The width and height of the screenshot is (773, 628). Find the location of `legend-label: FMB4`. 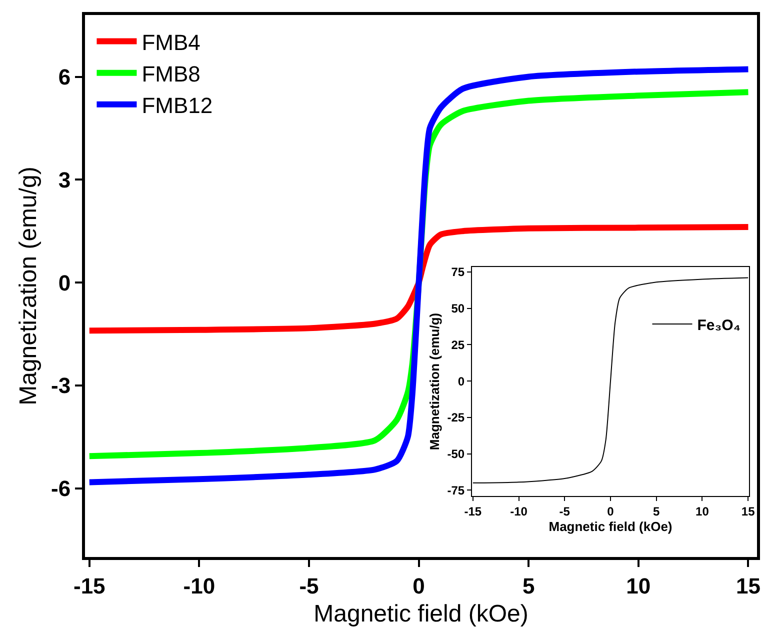

legend-label: FMB4 is located at coordinates (171, 42).